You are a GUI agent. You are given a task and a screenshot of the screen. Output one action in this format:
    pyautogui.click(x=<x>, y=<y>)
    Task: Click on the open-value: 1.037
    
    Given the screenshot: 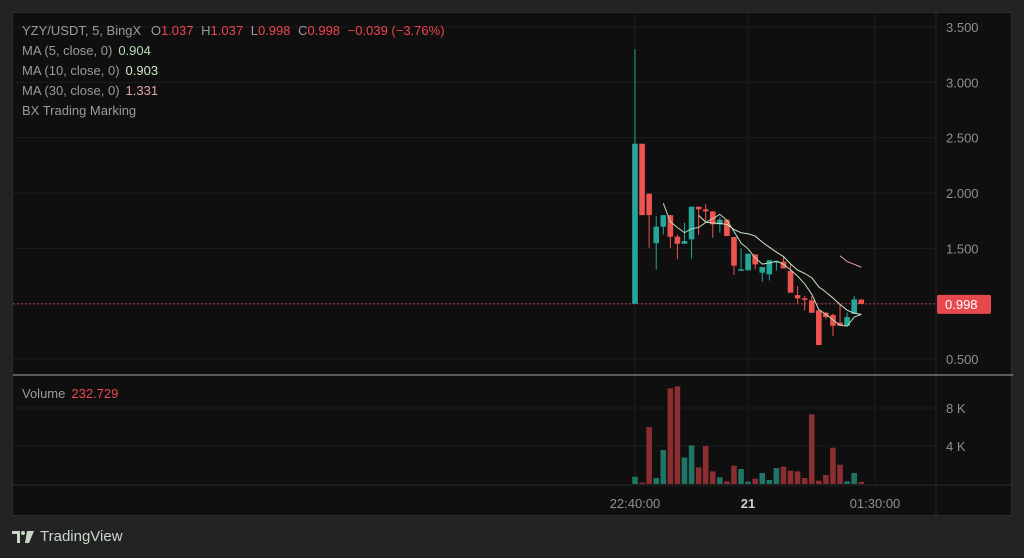 What is the action you would take?
    pyautogui.click(x=177, y=30)
    